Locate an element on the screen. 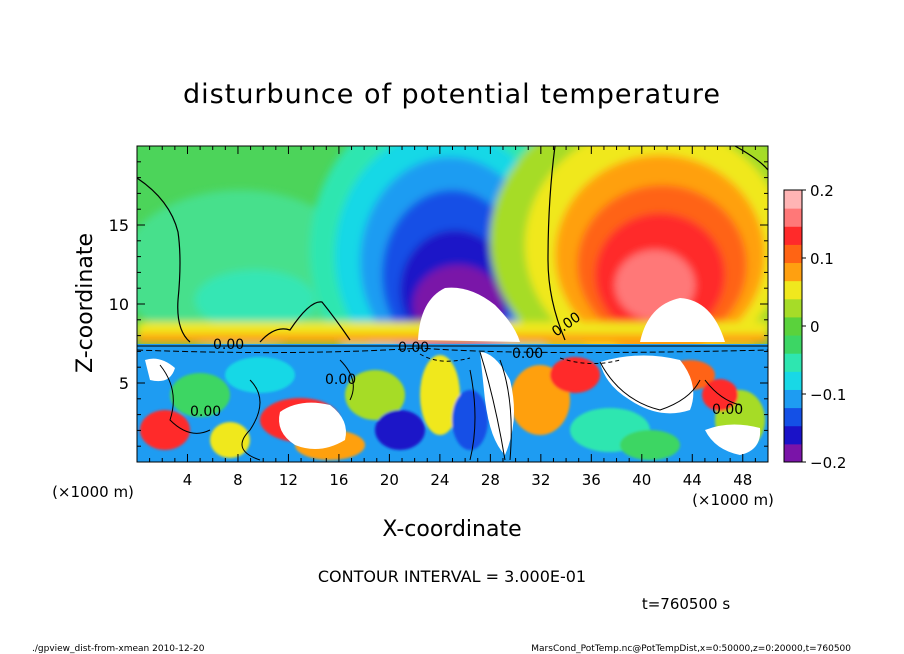  lower-layer is located at coordinates (452, 403).